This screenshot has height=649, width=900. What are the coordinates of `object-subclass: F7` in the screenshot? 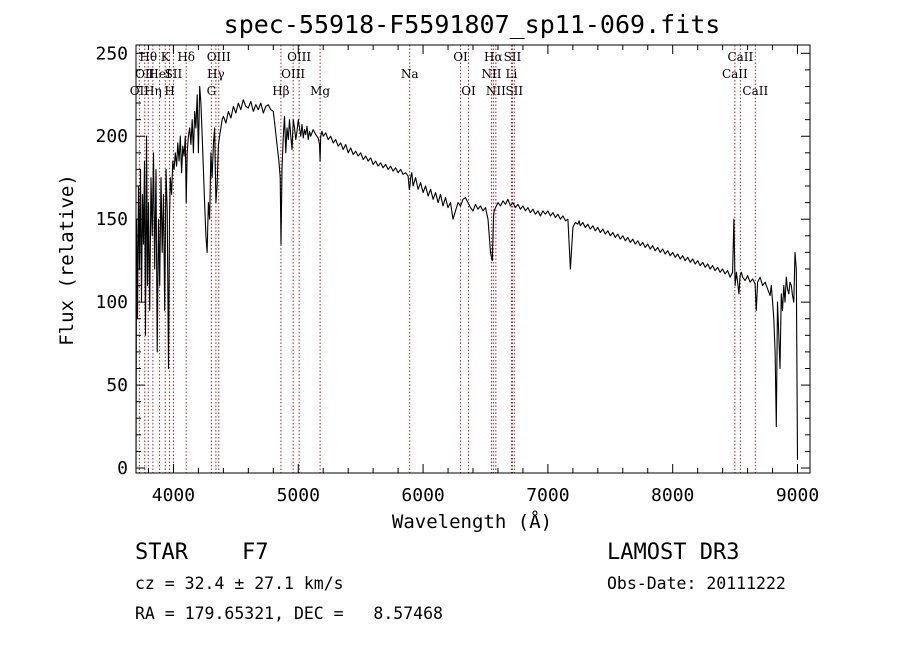 It's located at (255, 552).